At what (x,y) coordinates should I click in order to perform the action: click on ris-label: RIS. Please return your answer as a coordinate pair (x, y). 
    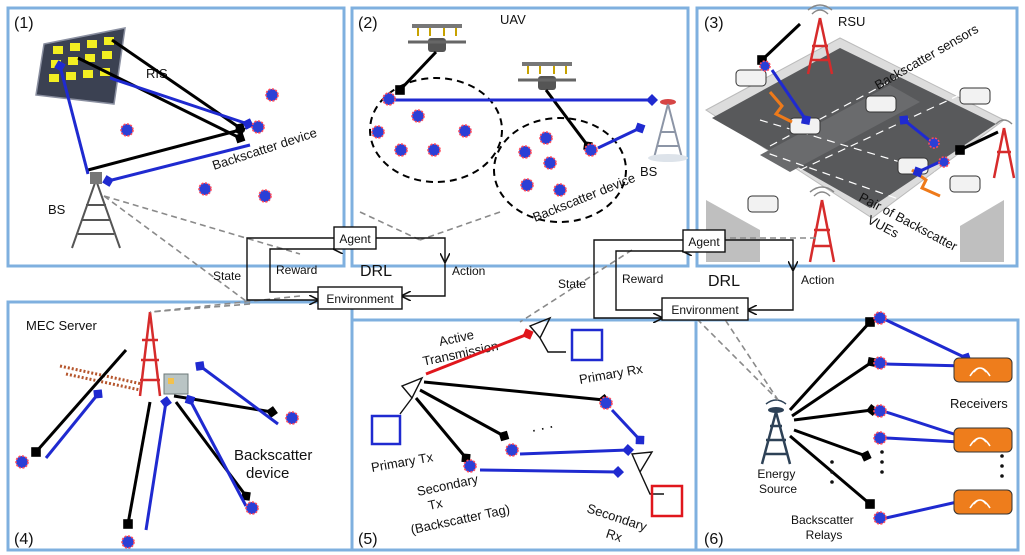
    Looking at the image, I should click on (157, 73).